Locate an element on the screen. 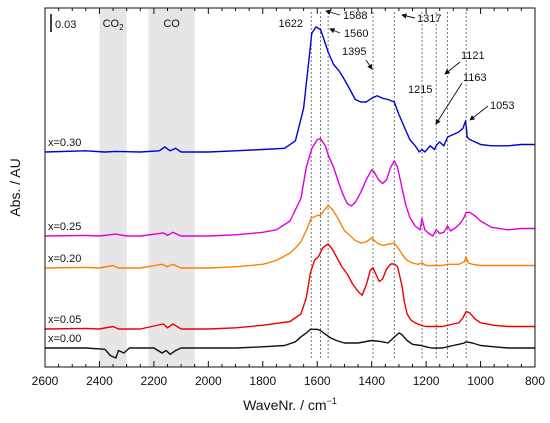 The image size is (550, 423). series-line-x=0.20 is located at coordinates (289, 236).